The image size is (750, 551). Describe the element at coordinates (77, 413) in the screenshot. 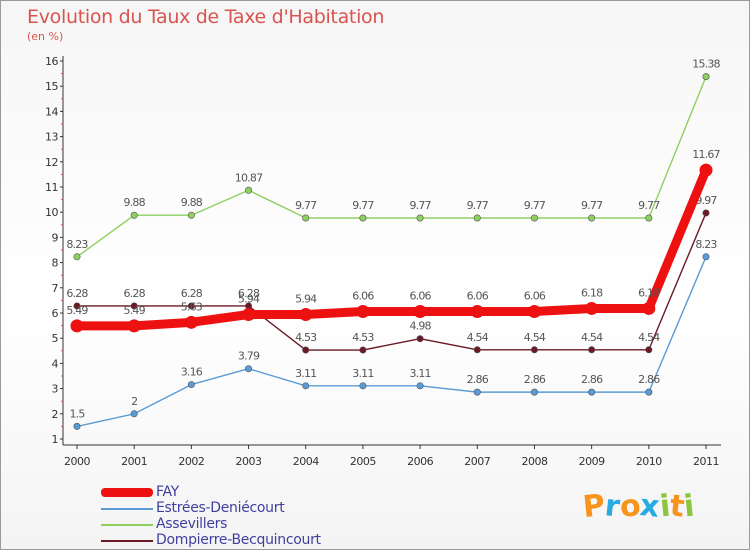

I see `data-label: 1.5` at that location.